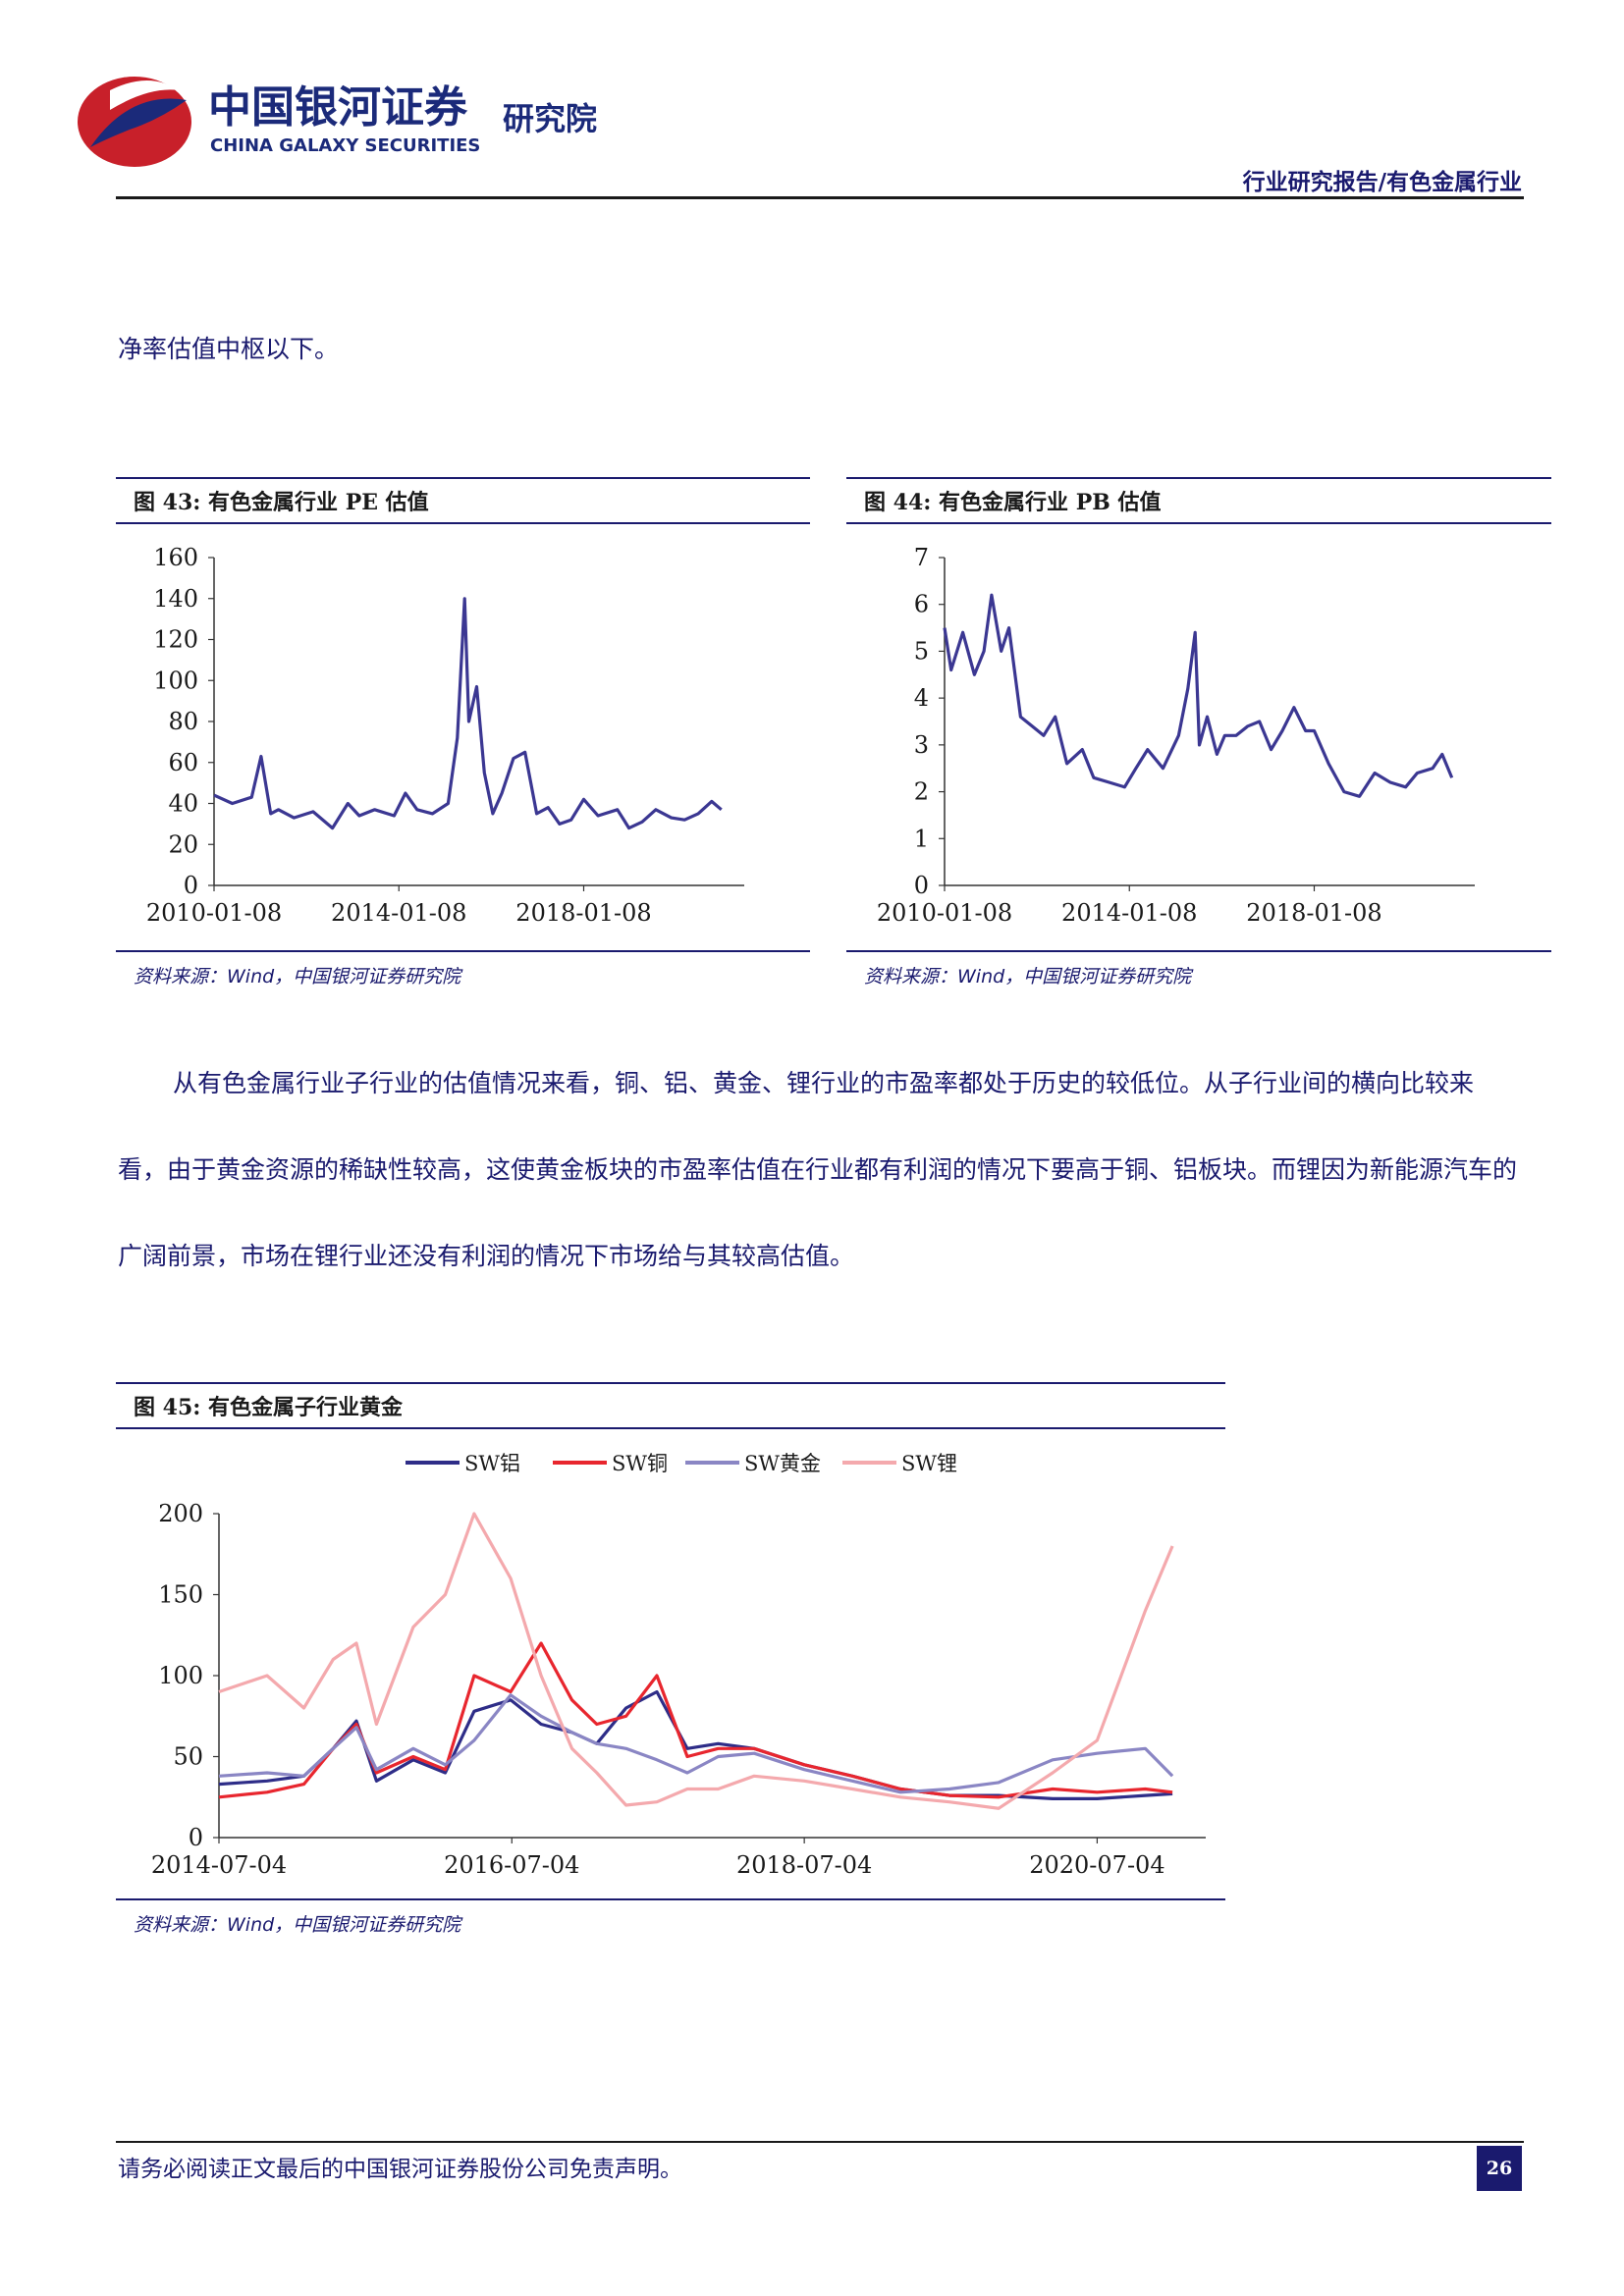  I want to click on legend-label: SW黄金, so click(782, 1463).